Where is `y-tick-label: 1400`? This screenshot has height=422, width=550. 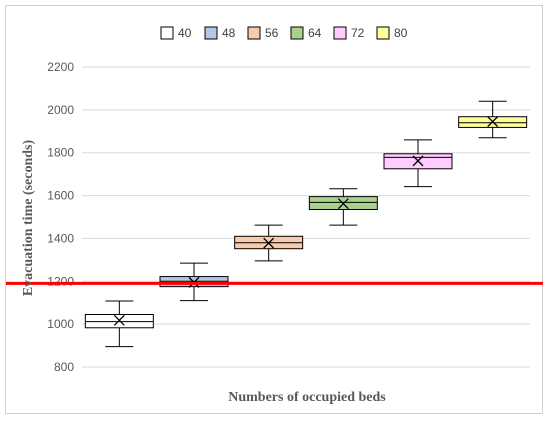 y-tick-label: 1400 is located at coordinates (60, 238).